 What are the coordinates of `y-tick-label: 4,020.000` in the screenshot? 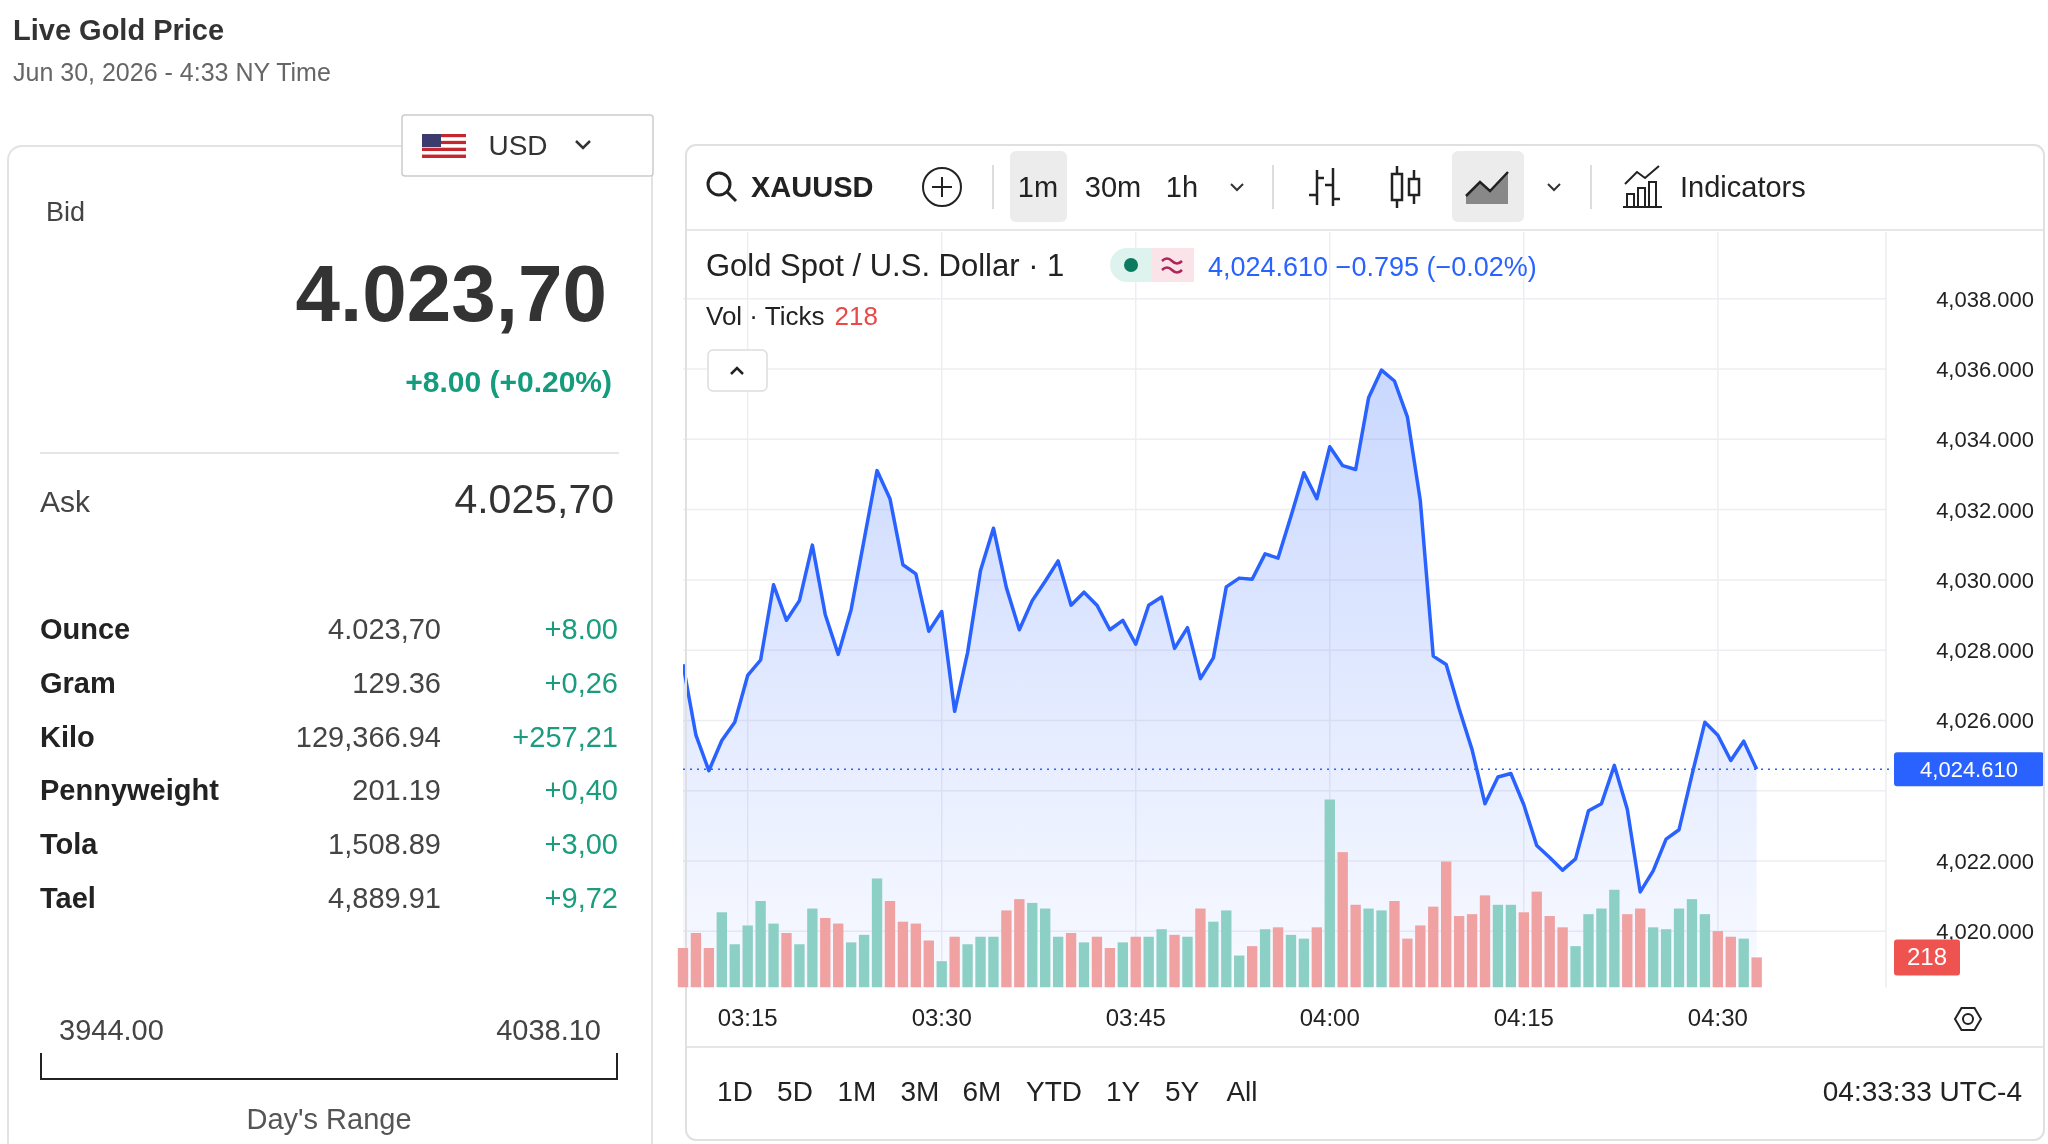 It's located at (1985, 932).